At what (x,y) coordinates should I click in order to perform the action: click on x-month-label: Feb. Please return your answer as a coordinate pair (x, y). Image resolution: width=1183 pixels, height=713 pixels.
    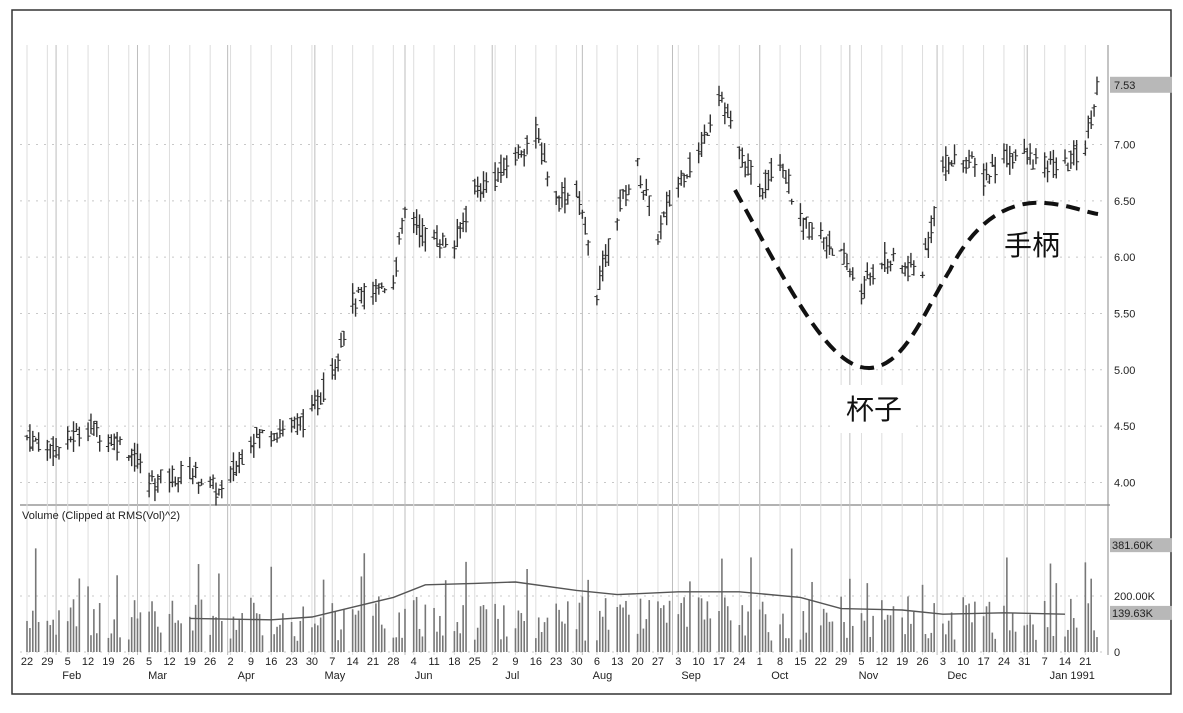
    Looking at the image, I should click on (71, 676).